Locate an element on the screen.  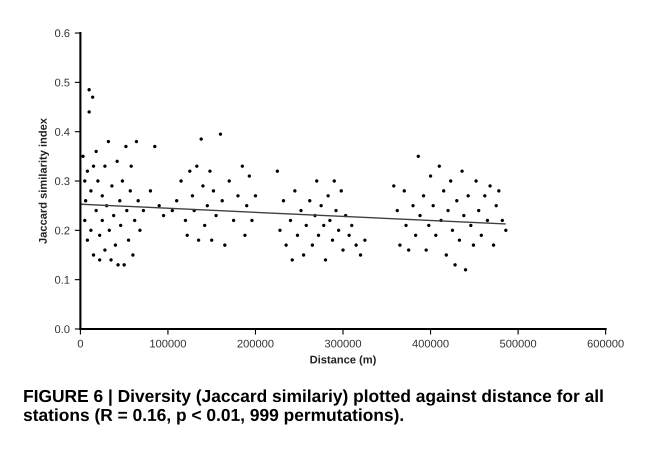
y-axis-title: Jaccard similarity index is located at coordinates (43, 181).